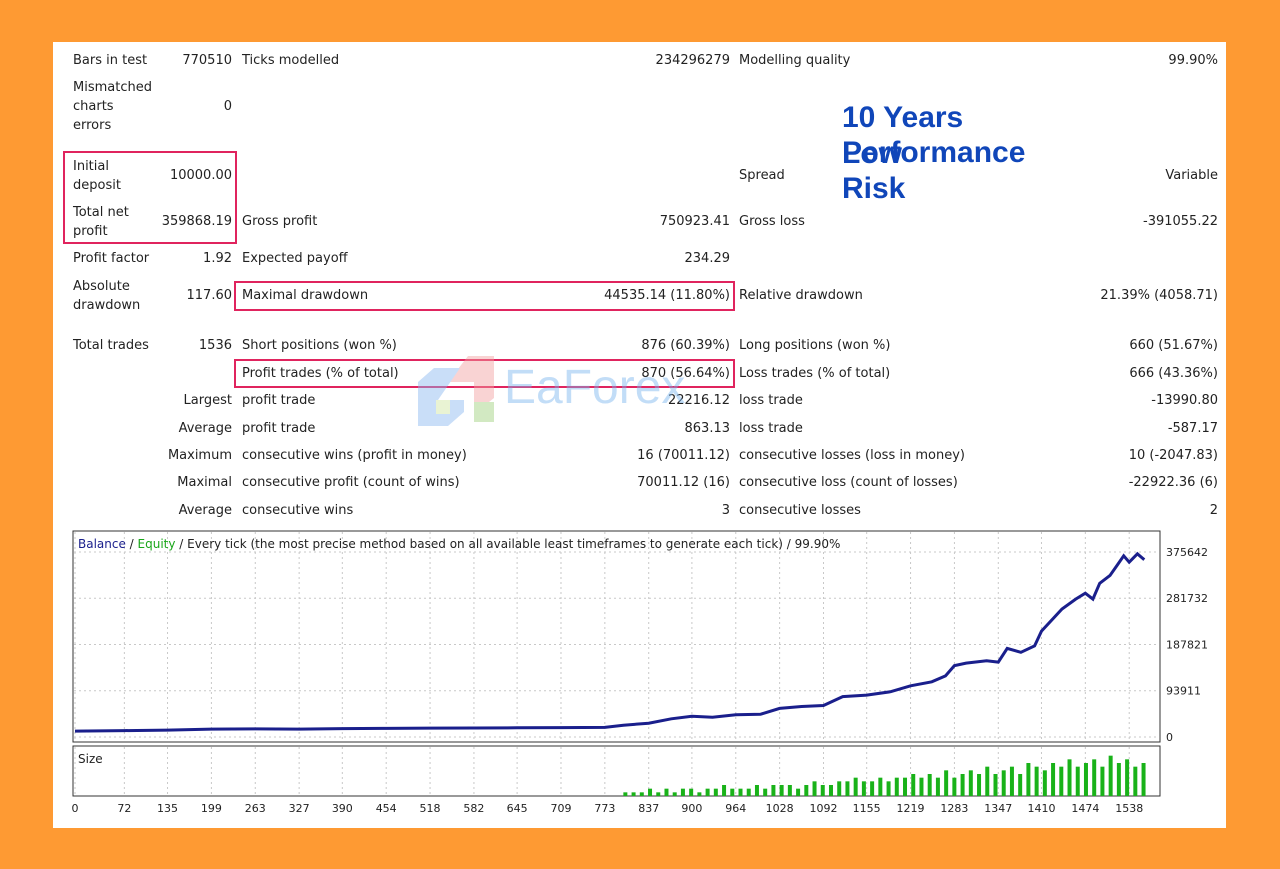  Describe the element at coordinates (215, 345) in the screenshot. I see `total-trades-value: 1536` at that location.